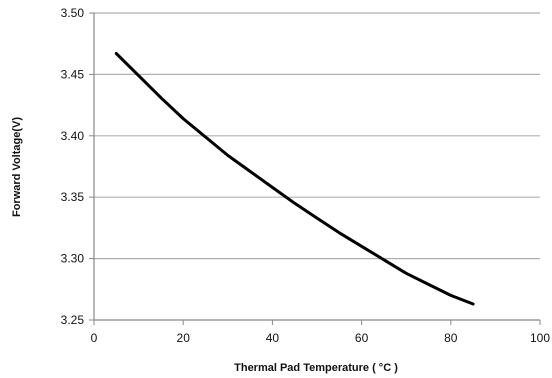 The image size is (552, 378). I want to click on x-axis-title: Thermal Pad Temperature ( °C ), so click(316, 368).